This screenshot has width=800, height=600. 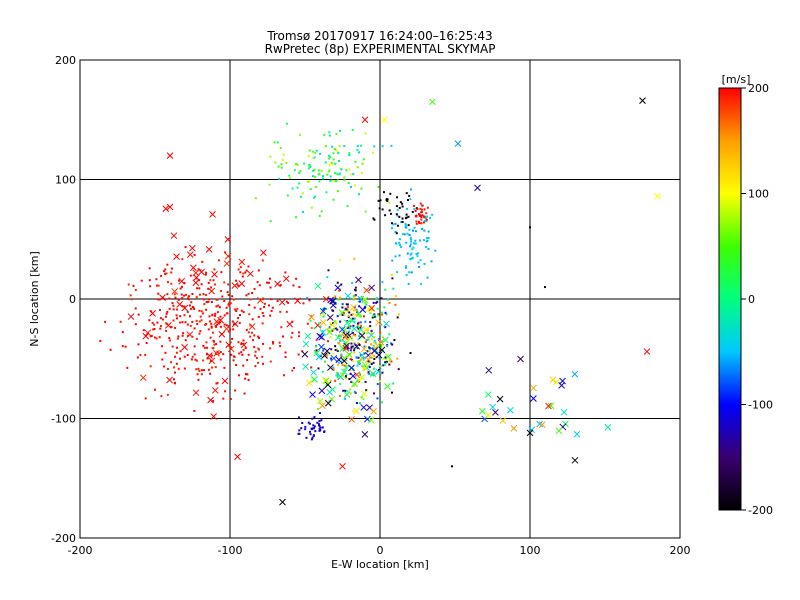 What do you see at coordinates (760, 510) in the screenshot?
I see `colorbar-tick-label: -200` at bounding box center [760, 510].